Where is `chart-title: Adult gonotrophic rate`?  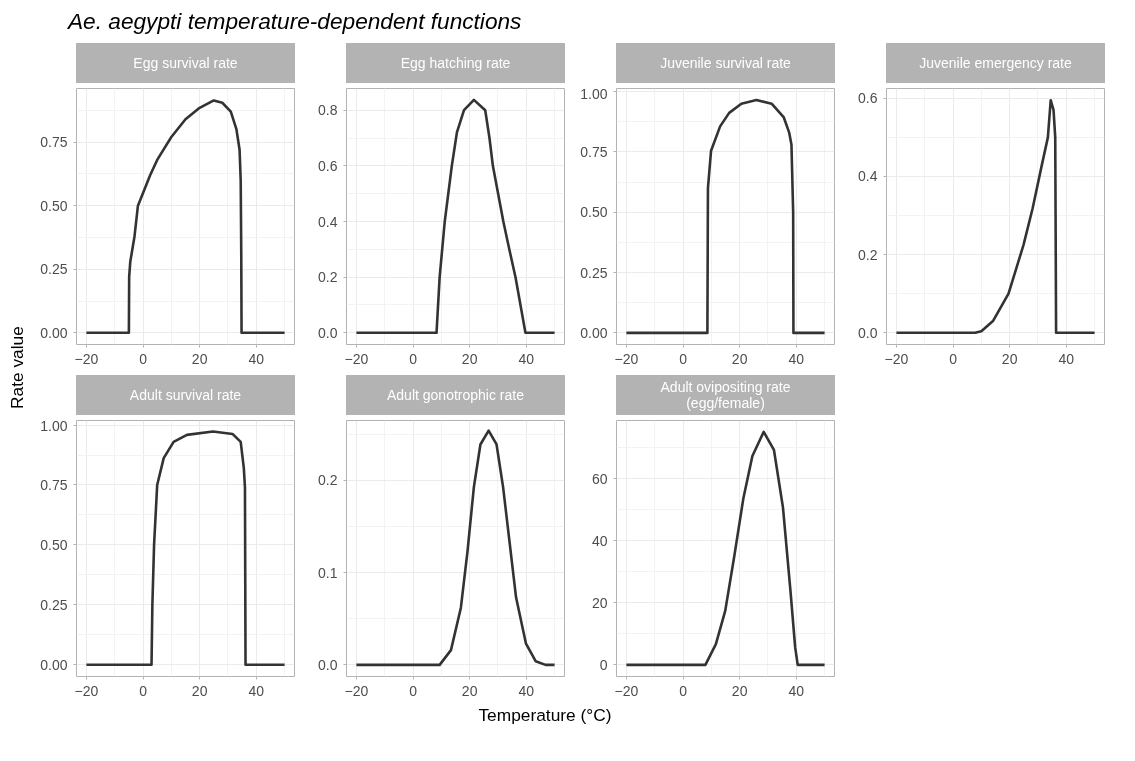 chart-title: Adult gonotrophic rate is located at coordinates (455, 395).